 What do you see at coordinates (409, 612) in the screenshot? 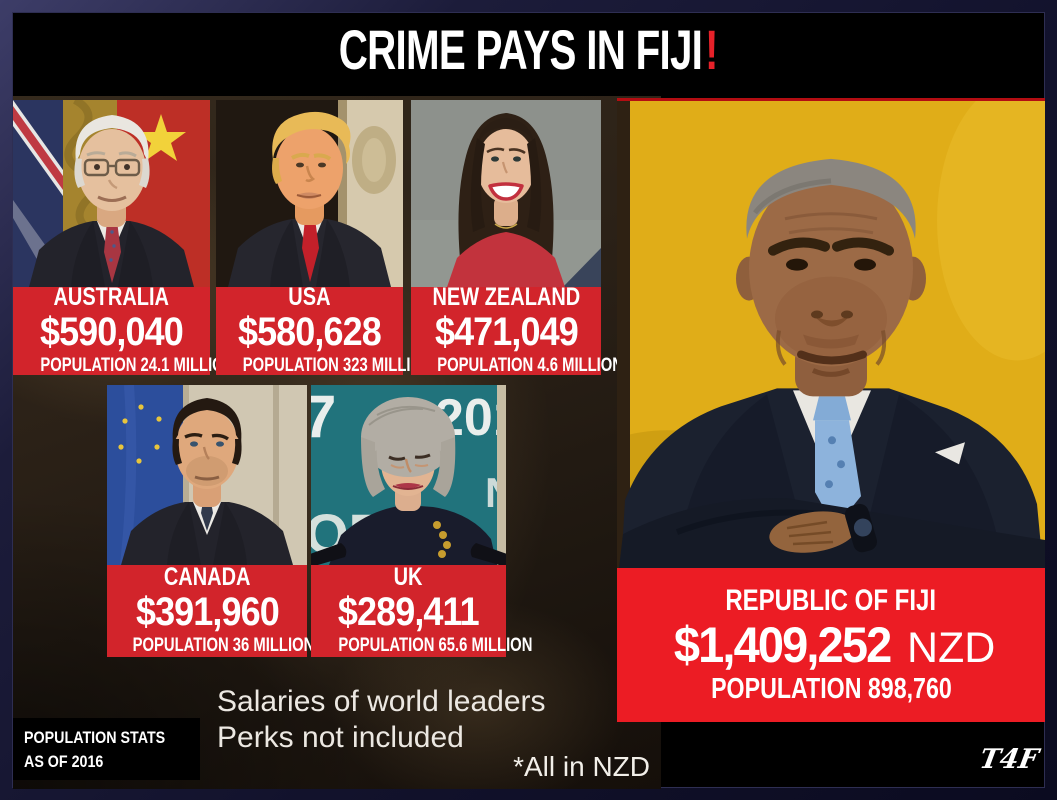
I see `salary-value: $289,411` at bounding box center [409, 612].